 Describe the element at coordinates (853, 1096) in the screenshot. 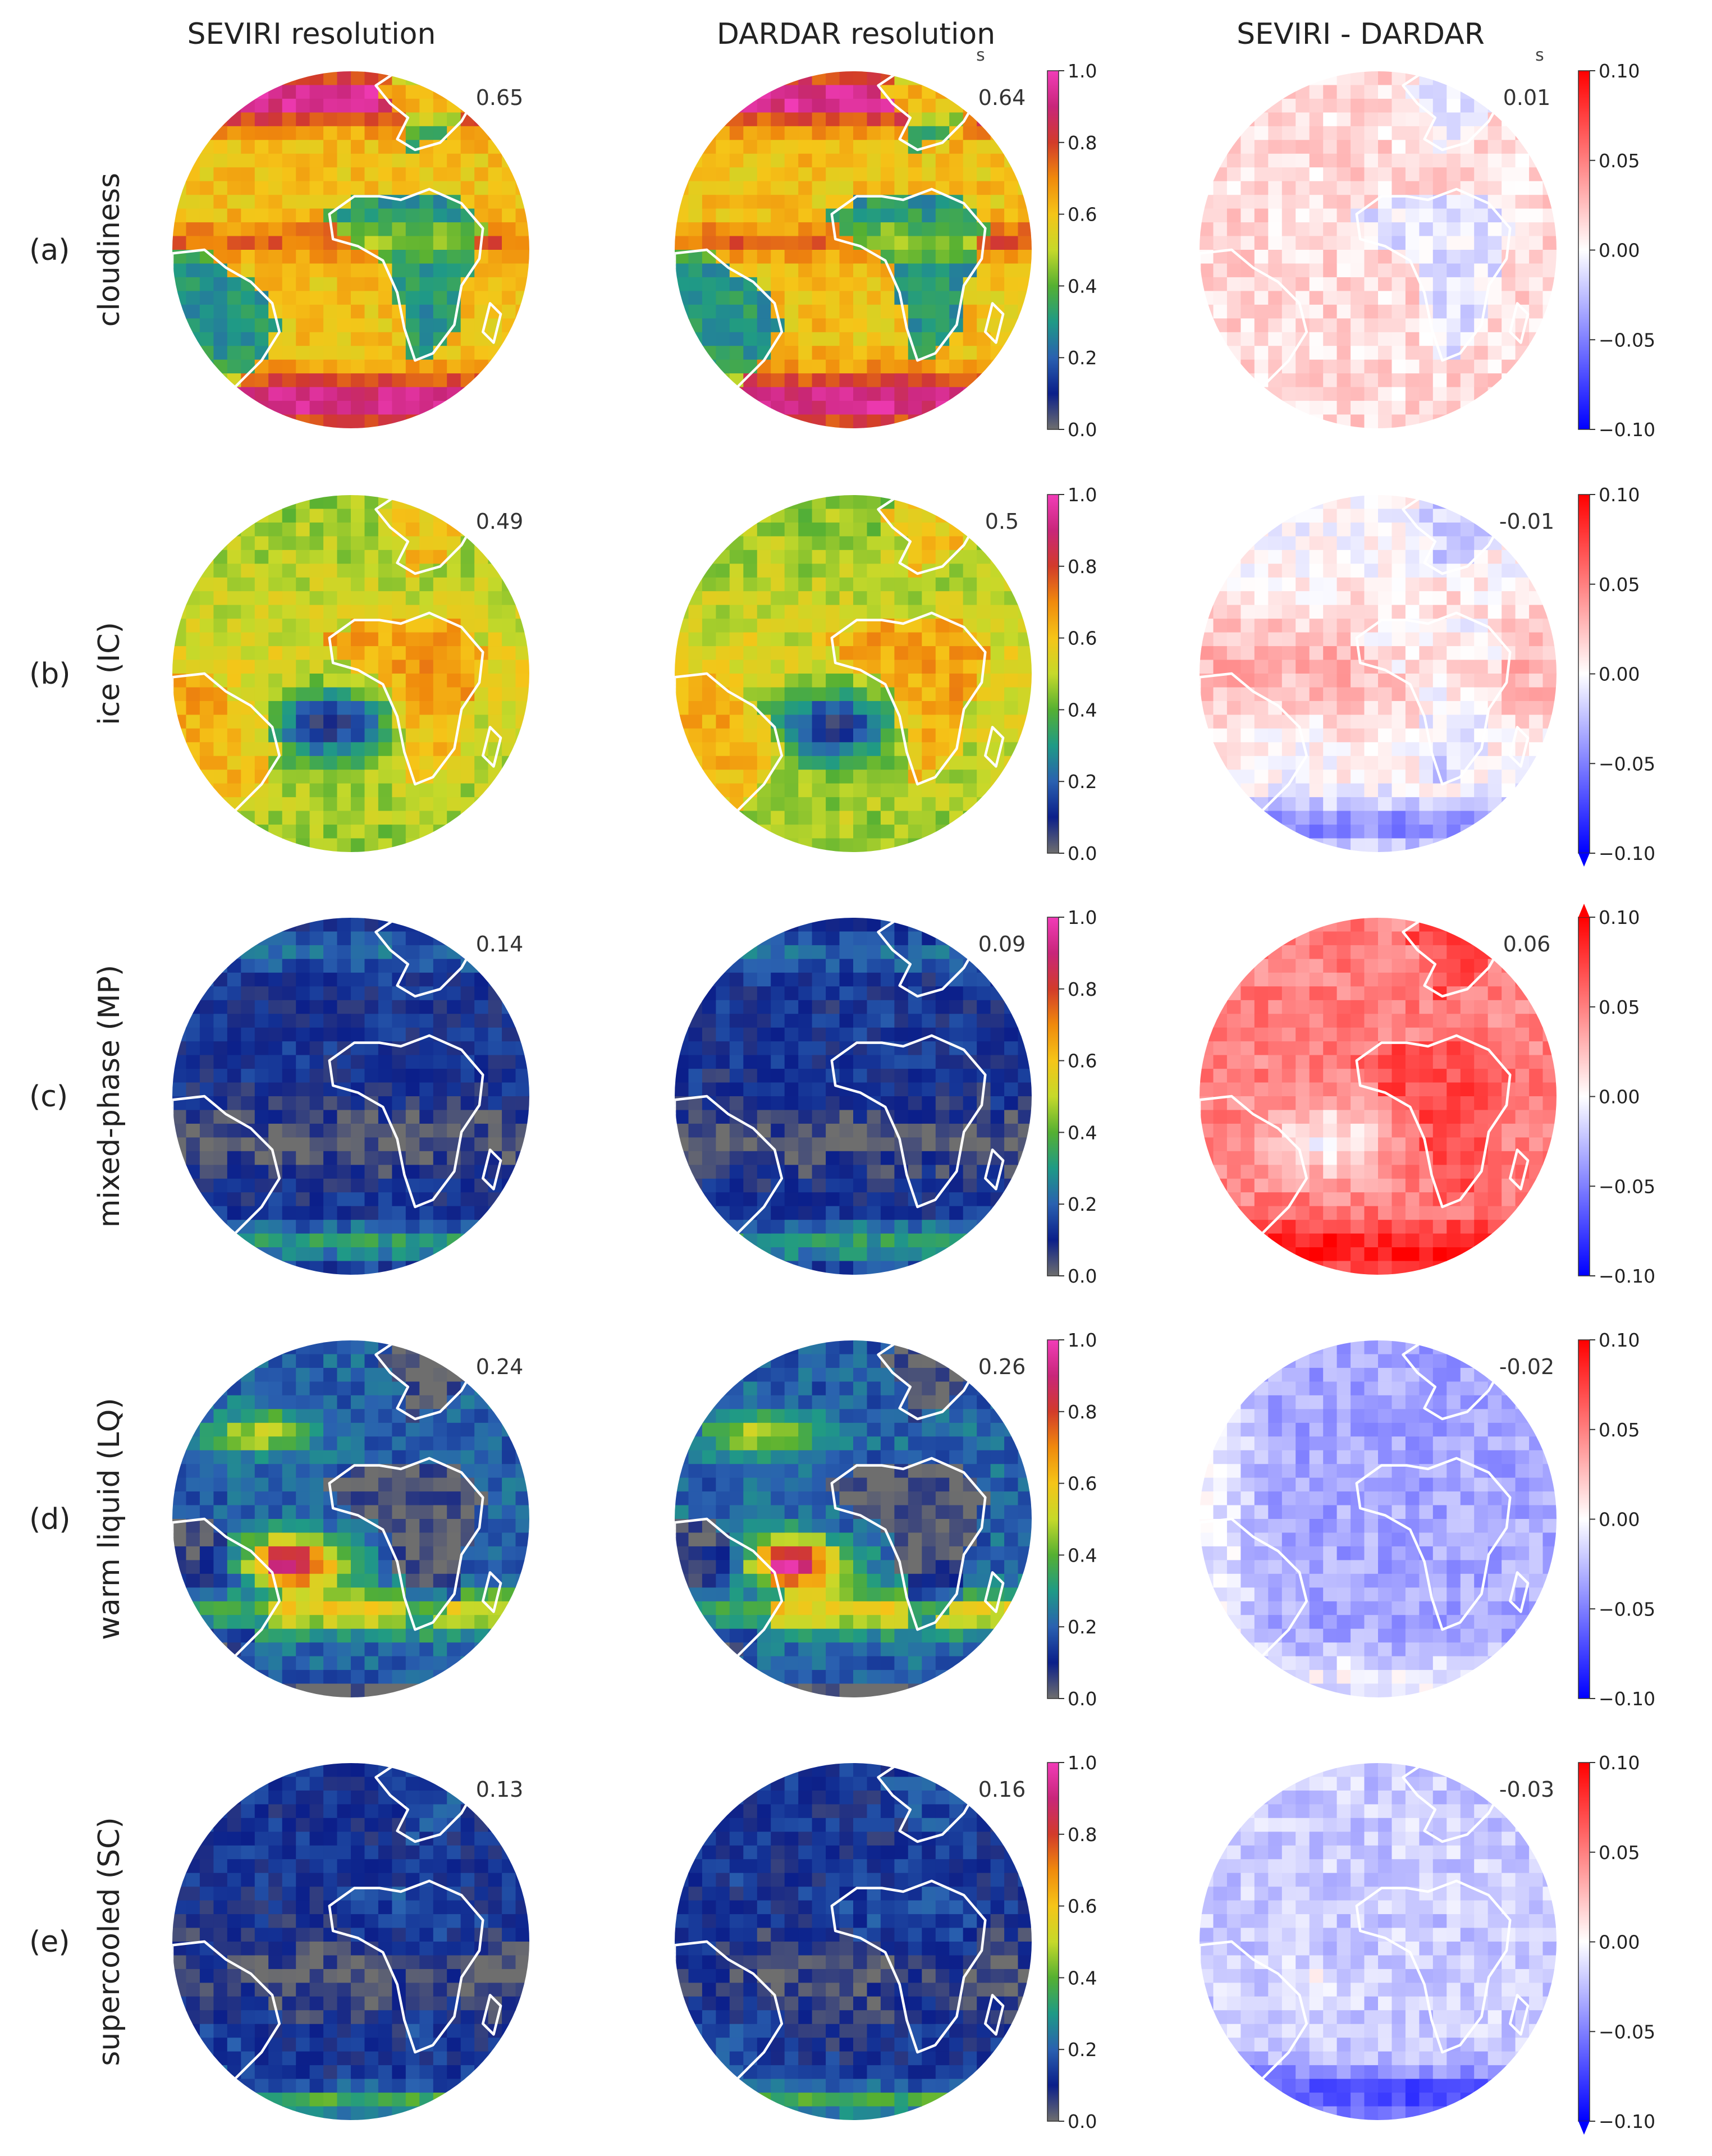

I see `globe-field` at that location.